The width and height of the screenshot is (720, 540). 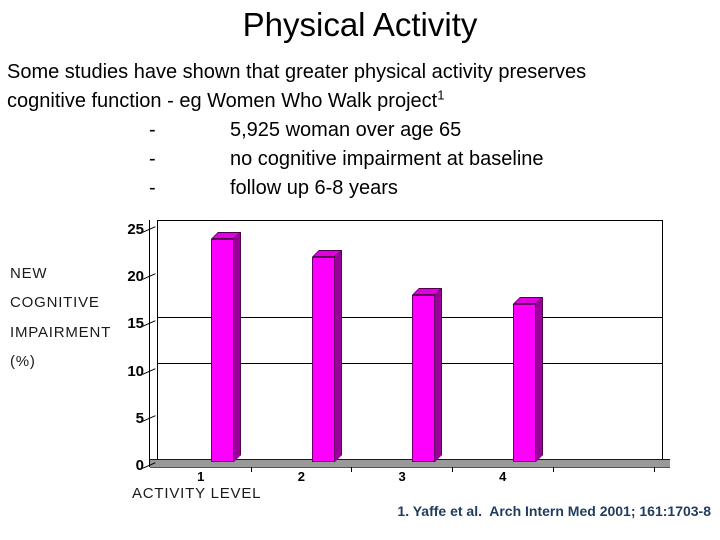 I want to click on bullet-row: - 5,925 woman over age 65, so click(x=360, y=130).